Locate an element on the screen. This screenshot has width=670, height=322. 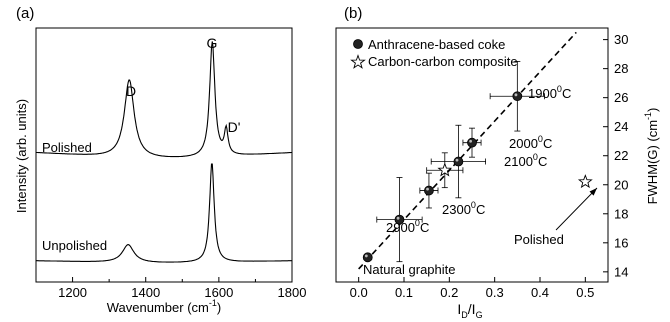
panel-a-x-axis-label: Wavenumber (cm-1) is located at coordinates (164, 306).